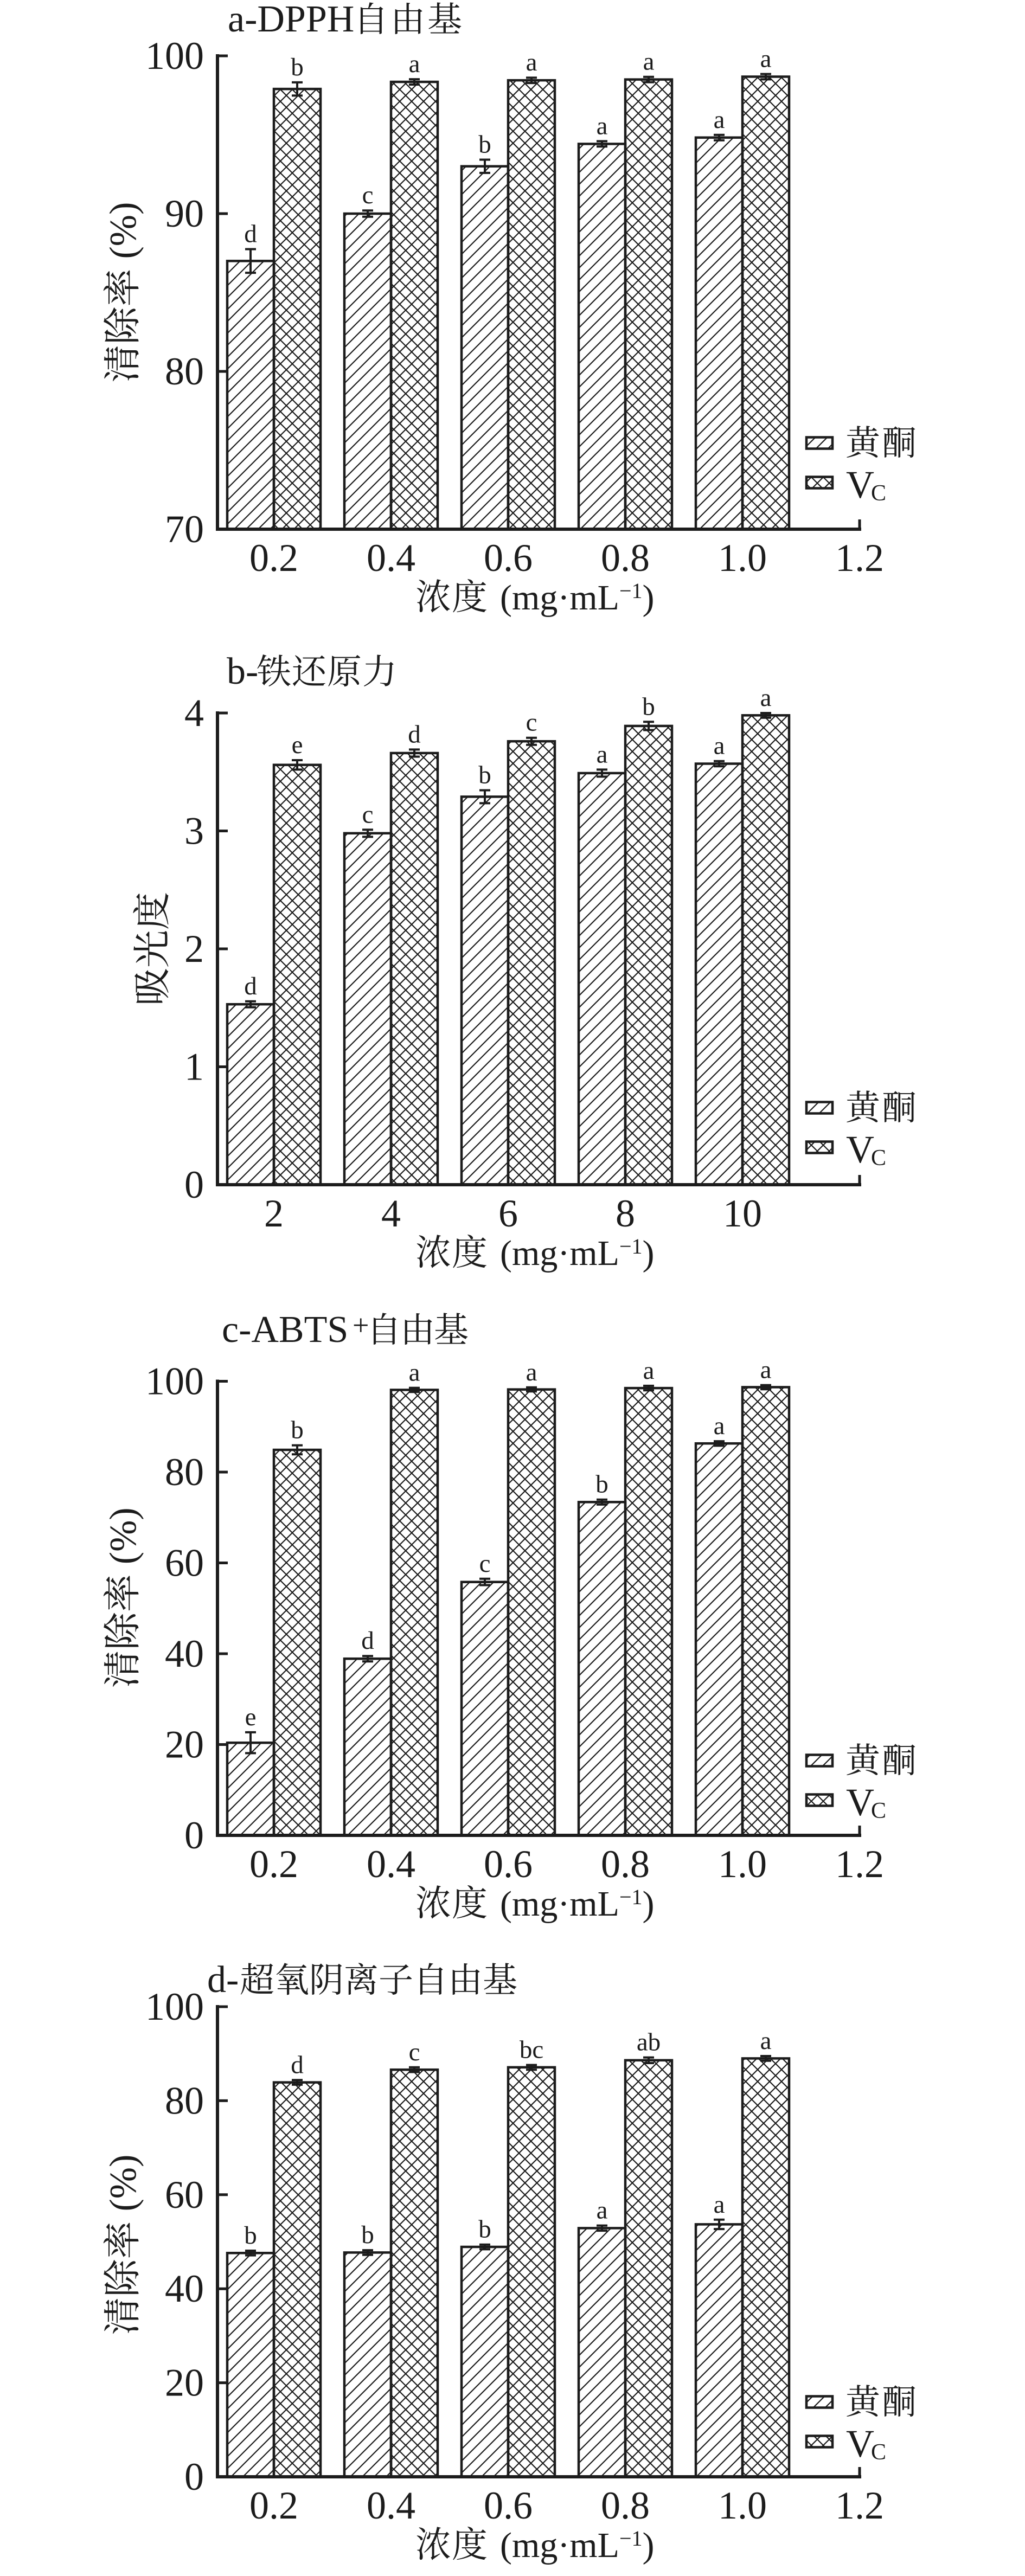 Image resolution: width=1025 pixels, height=2576 pixels. I want to click on svg-text: b-, so click(243, 671).